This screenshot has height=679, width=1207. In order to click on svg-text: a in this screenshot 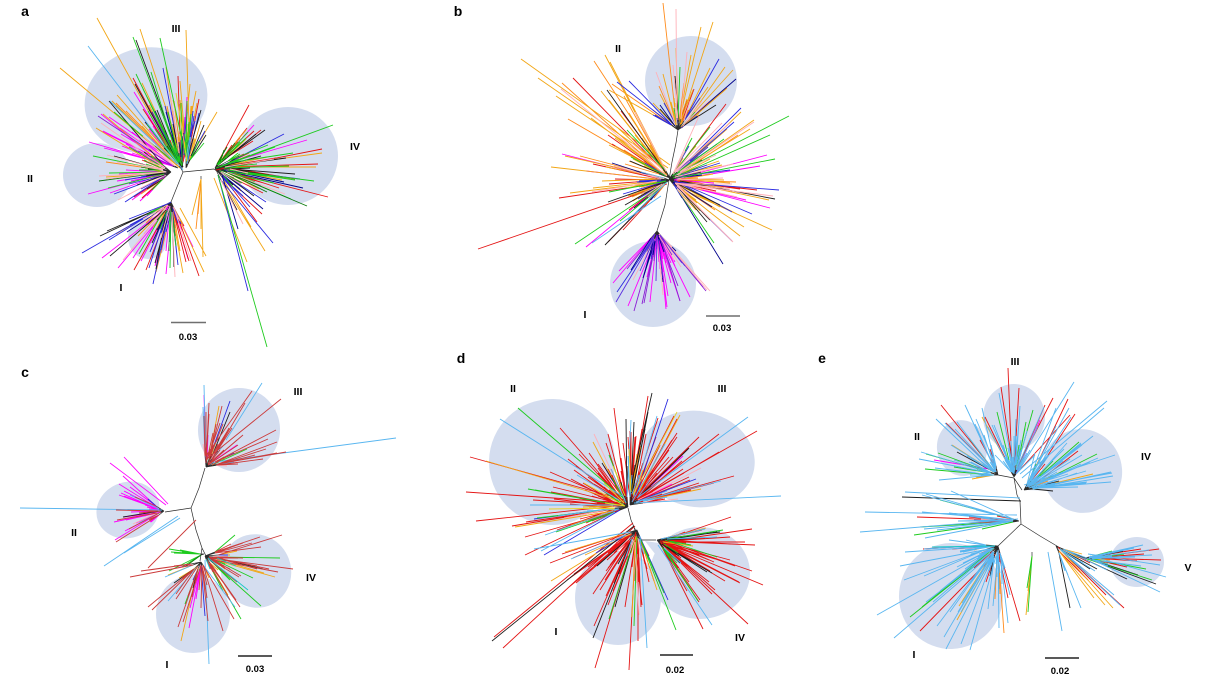, I will do `click(25, 11)`.